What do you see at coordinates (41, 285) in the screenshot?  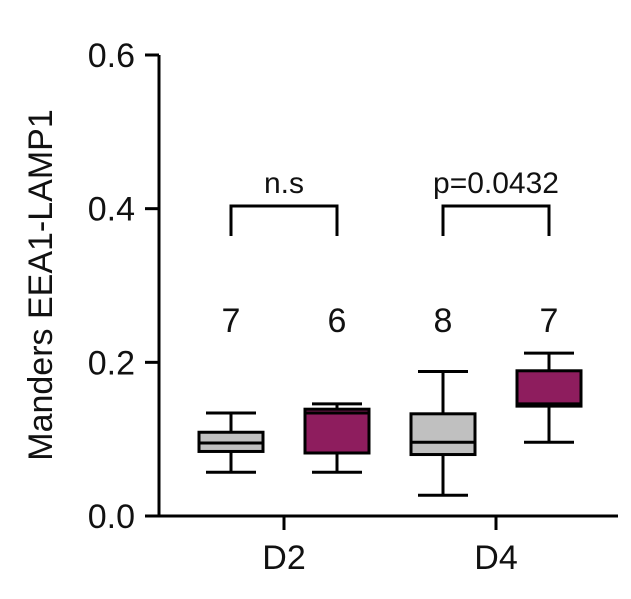 I see `y-axis-title: Manders EEA1-LAMP1` at bounding box center [41, 285].